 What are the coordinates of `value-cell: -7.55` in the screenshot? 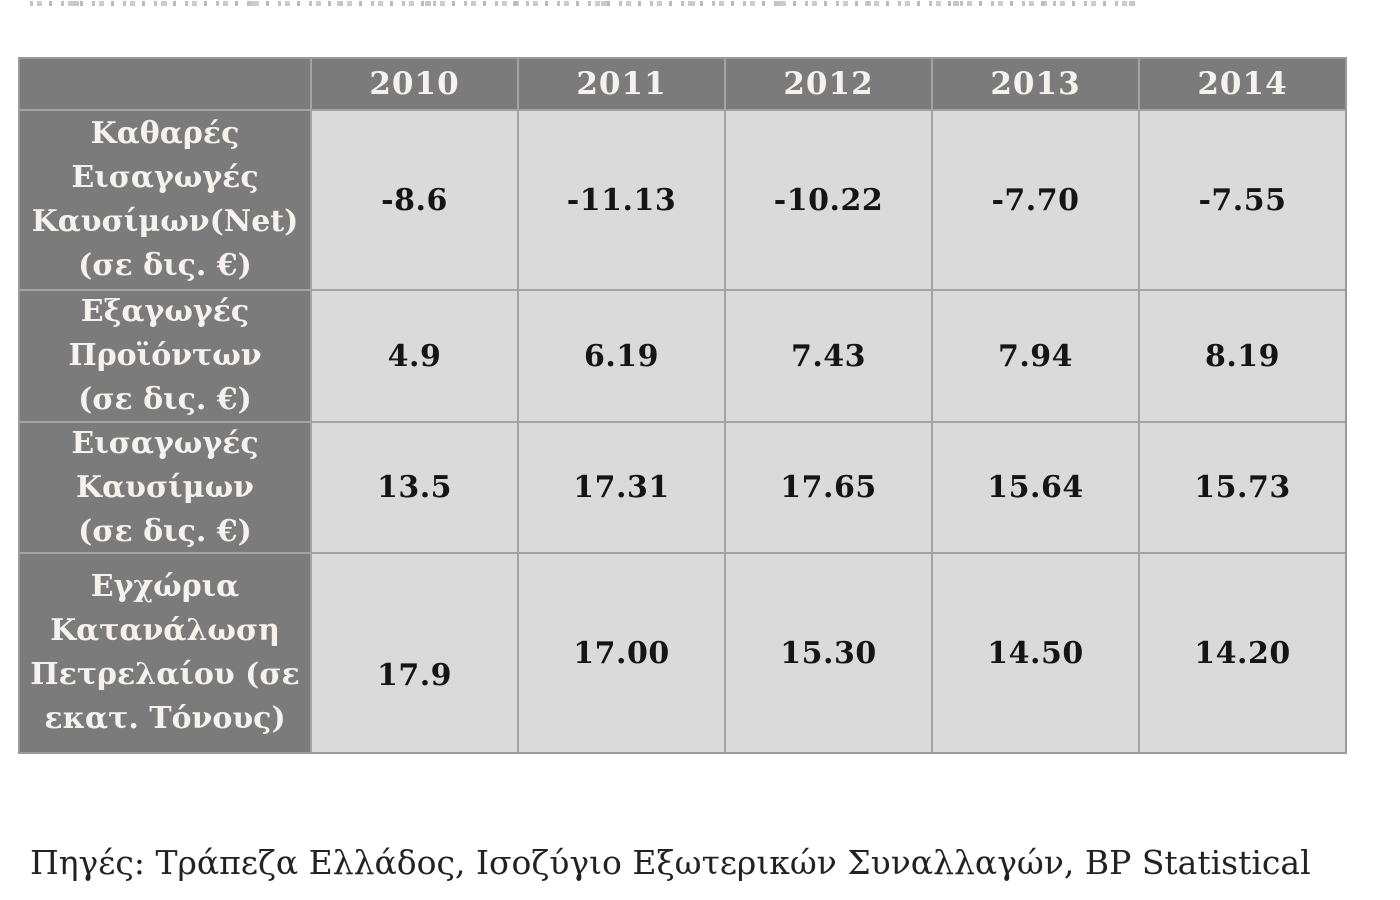 It's located at (1242, 200).